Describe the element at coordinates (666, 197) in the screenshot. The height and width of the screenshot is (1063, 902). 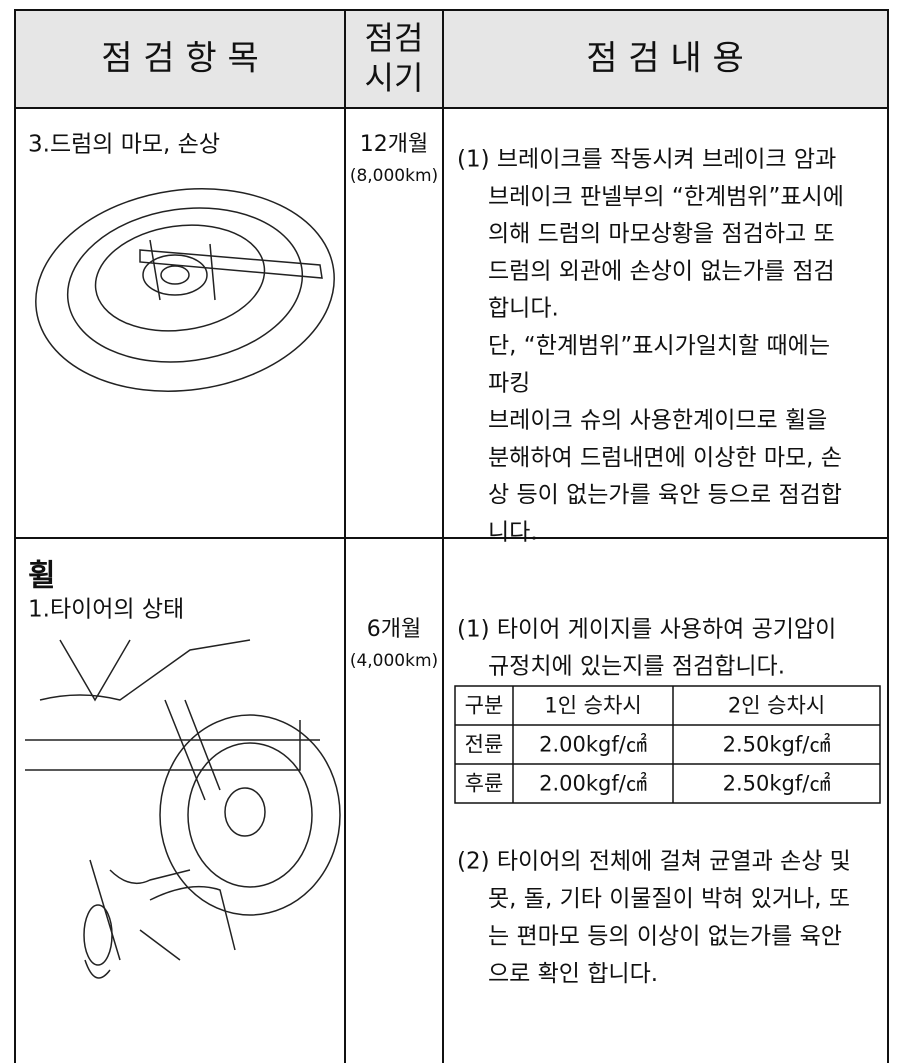
I see `content-line: 브레이크 판넬부의 “한계범위”표시에` at that location.